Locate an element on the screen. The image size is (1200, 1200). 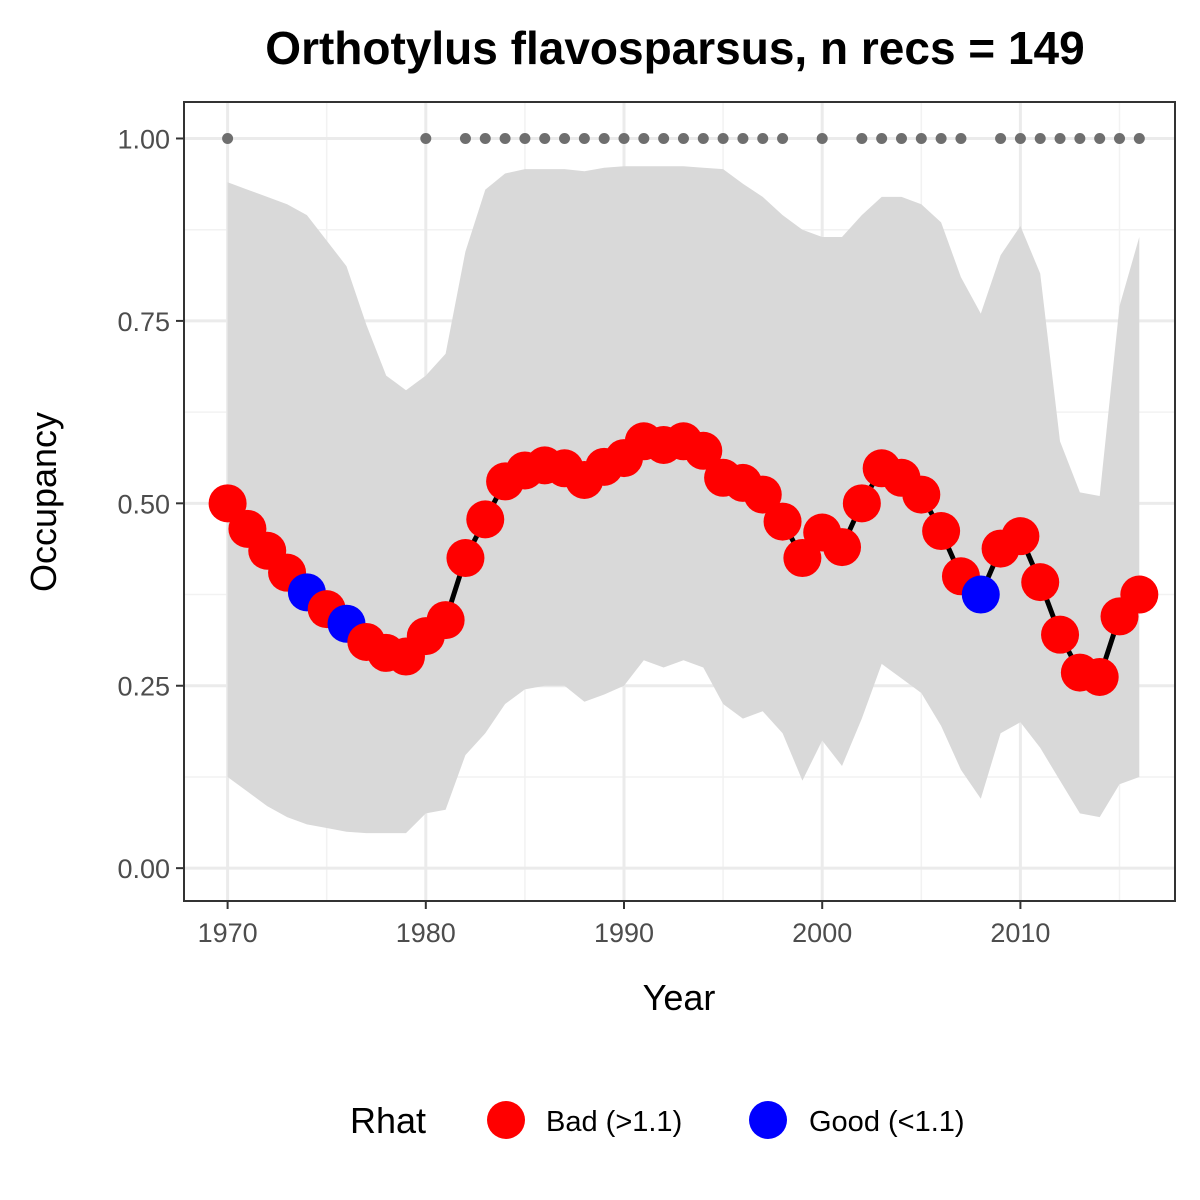
x-axis: 1970 1980 1990 2000 2010 is located at coordinates (624, 924).